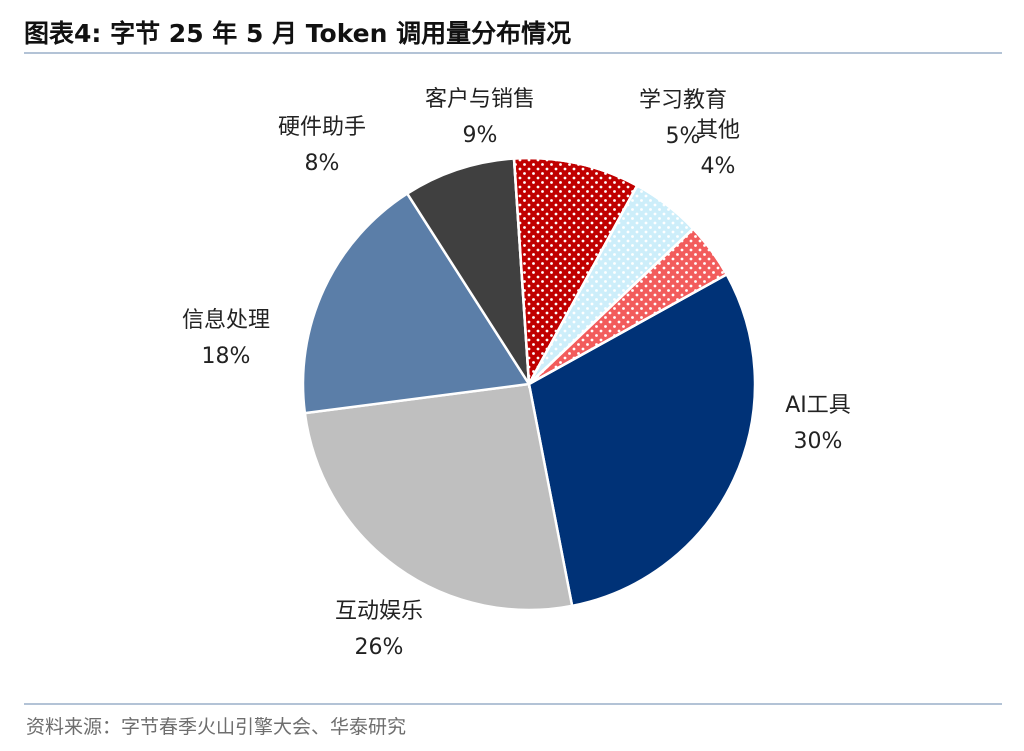 Image resolution: width=1024 pixels, height=751 pixels. Describe the element at coordinates (683, 100) in the screenshot. I see `slice-label-name-education: 学习教育` at that location.